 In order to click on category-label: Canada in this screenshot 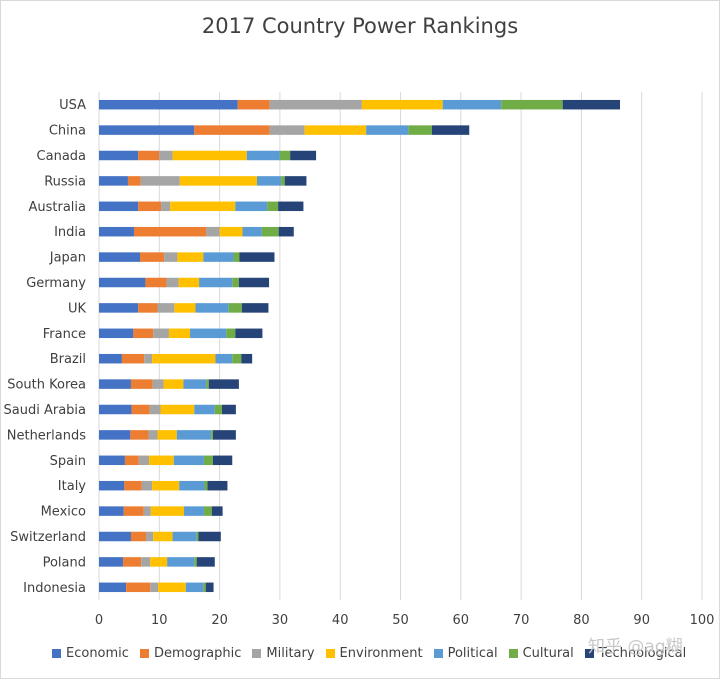, I will do `click(61, 156)`.